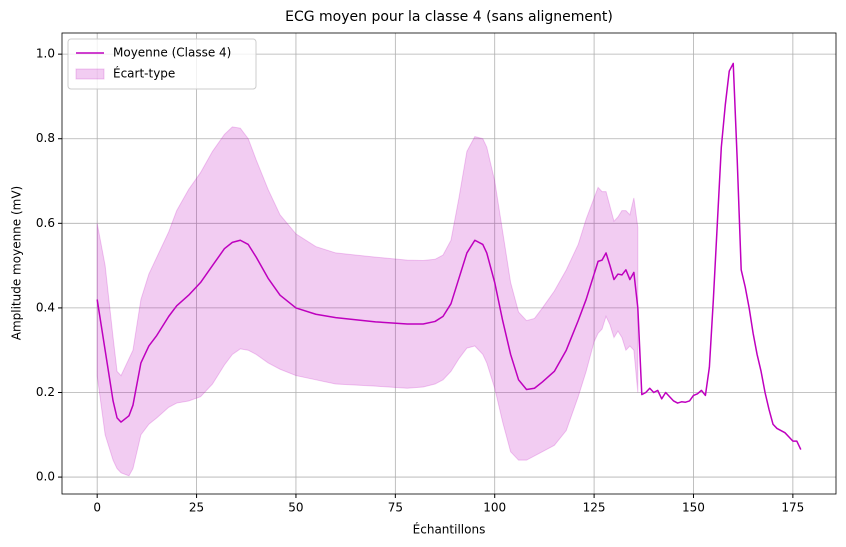 This screenshot has height=547, width=846. What do you see at coordinates (594, 508) in the screenshot?
I see `x-tick-label: 125` at bounding box center [594, 508].